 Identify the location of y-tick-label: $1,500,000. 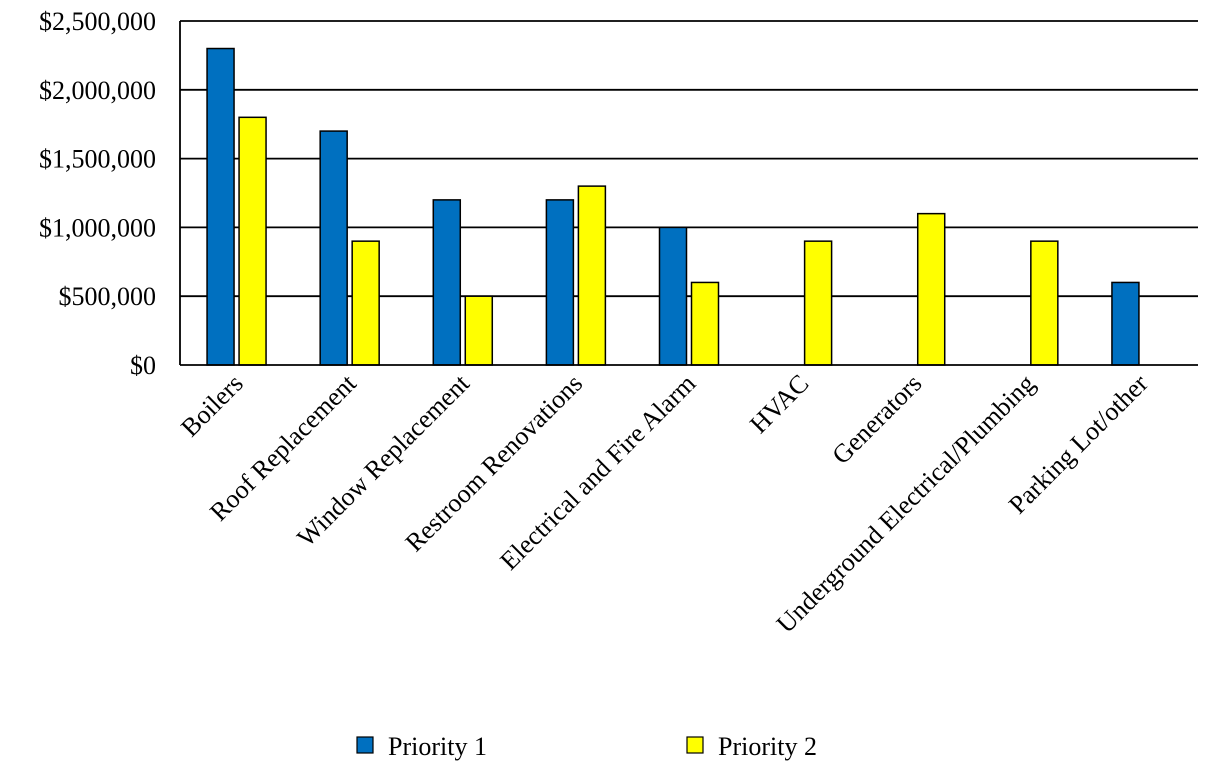
(97, 159).